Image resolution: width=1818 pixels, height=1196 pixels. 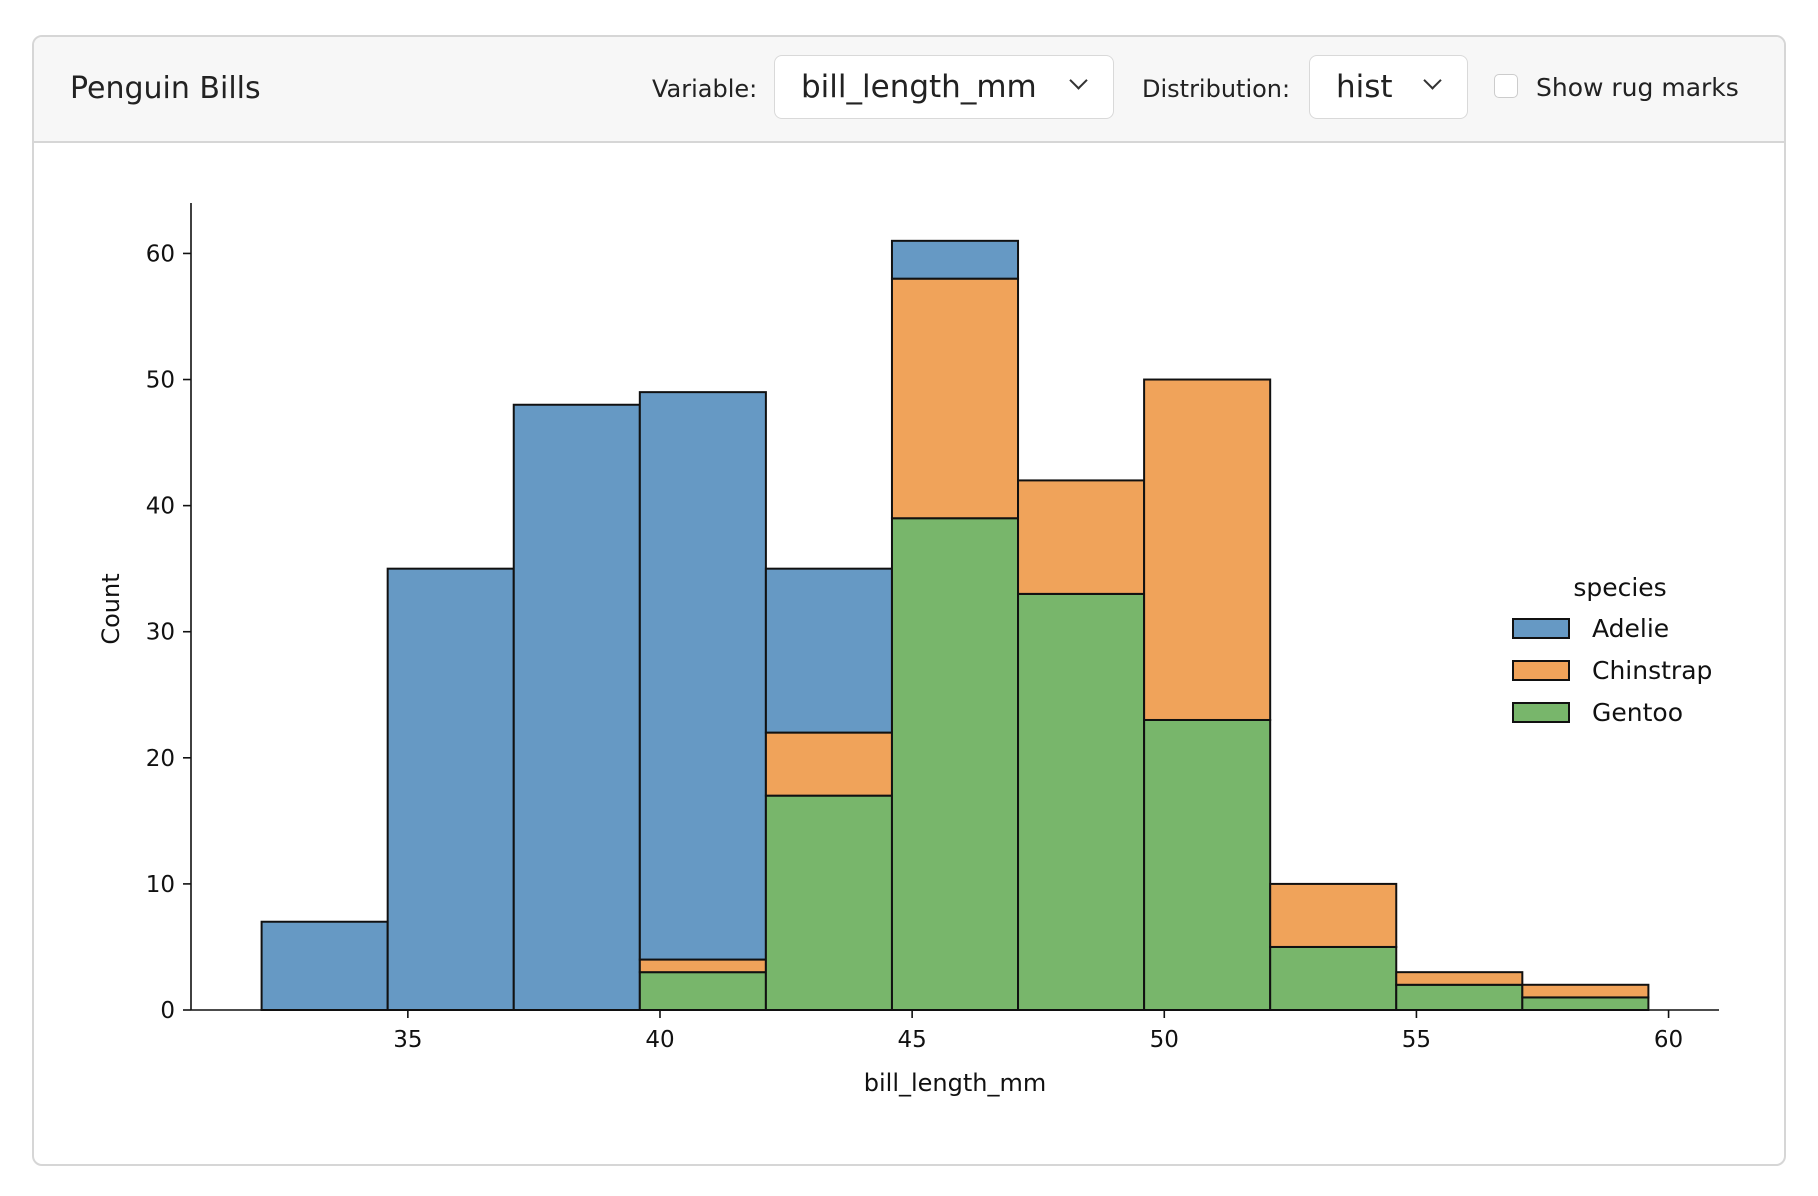 I want to click on variable-label: Variable:, so click(x=705, y=89).